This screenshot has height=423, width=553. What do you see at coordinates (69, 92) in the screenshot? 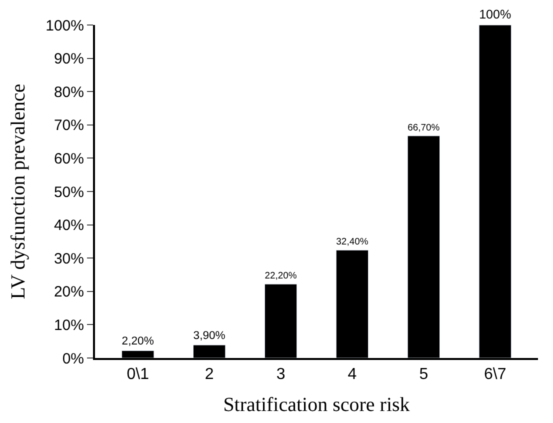
I see `y-tick-label: 80%` at bounding box center [69, 92].